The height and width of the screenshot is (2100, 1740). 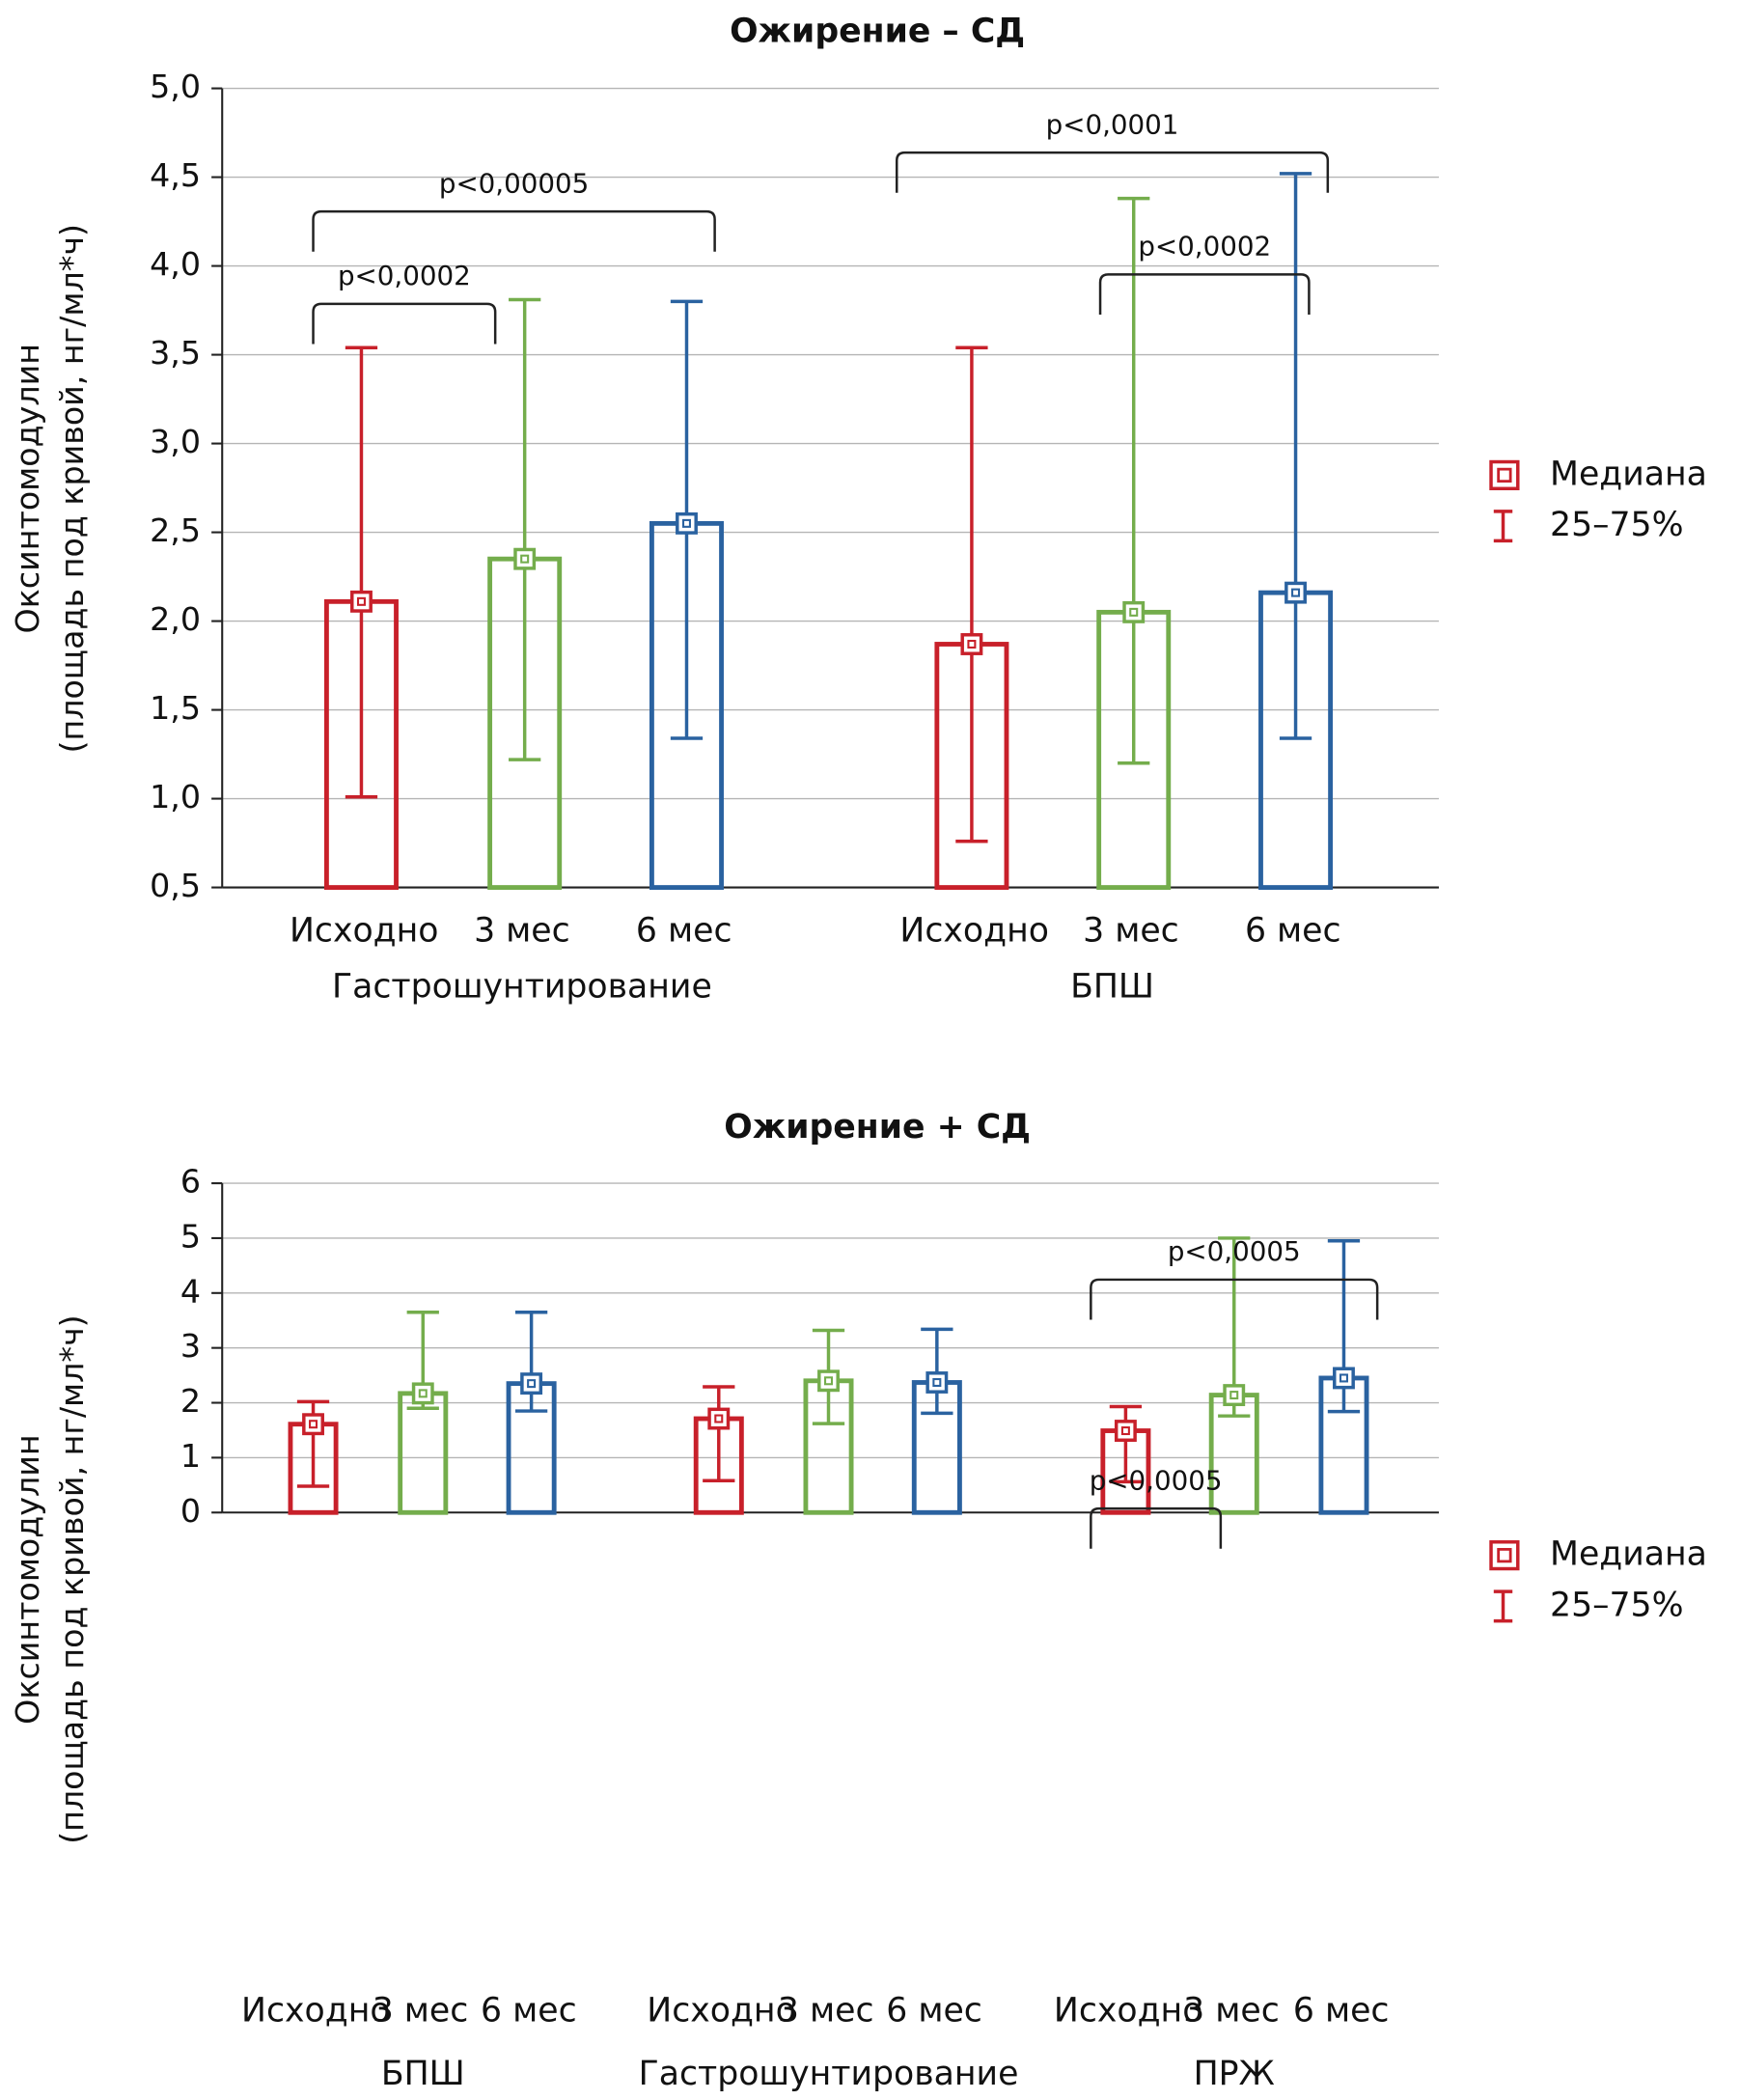 What do you see at coordinates (190, 1291) in the screenshot?
I see `y-tick-label: 4` at bounding box center [190, 1291].